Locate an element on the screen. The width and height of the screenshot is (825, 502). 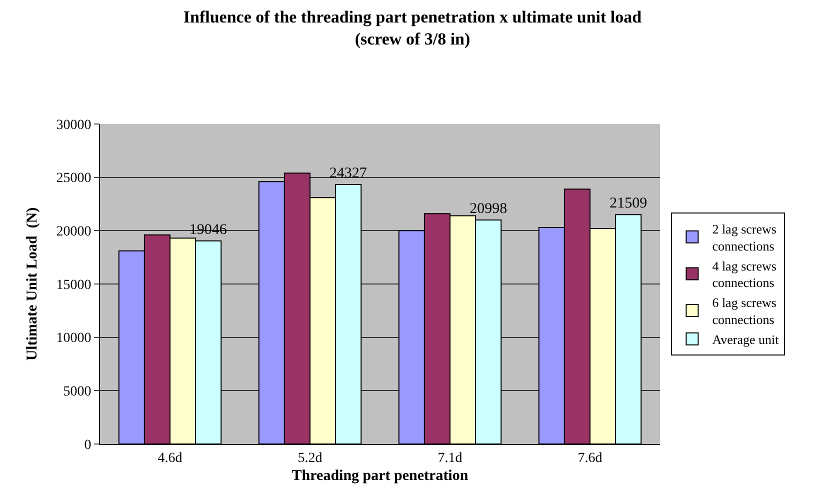
y-axis-title: Ultimate Unit Load (N) is located at coordinates (32, 284).